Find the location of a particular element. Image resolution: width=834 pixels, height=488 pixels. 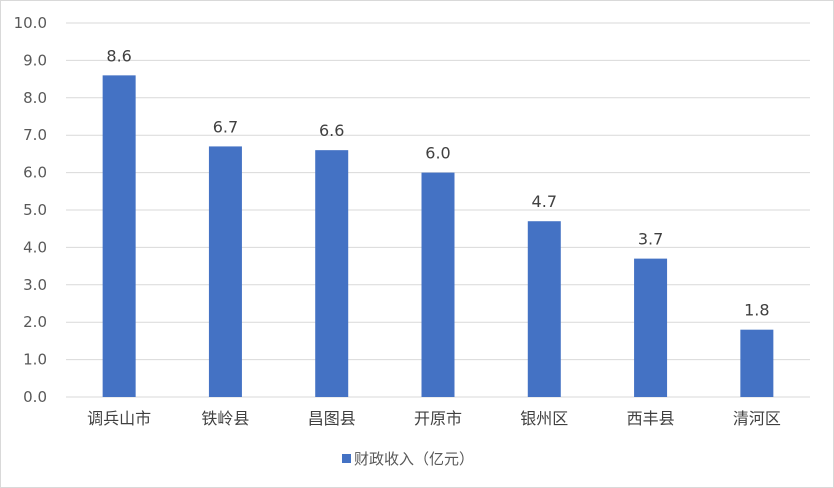

y-tick-label: 1.0 is located at coordinates (35, 360).